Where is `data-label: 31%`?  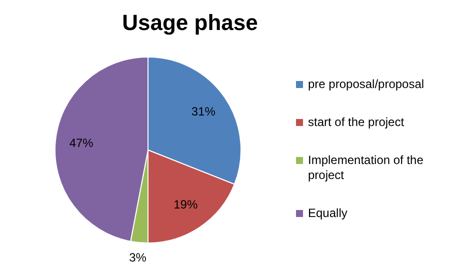
data-label: 31% is located at coordinates (203, 111).